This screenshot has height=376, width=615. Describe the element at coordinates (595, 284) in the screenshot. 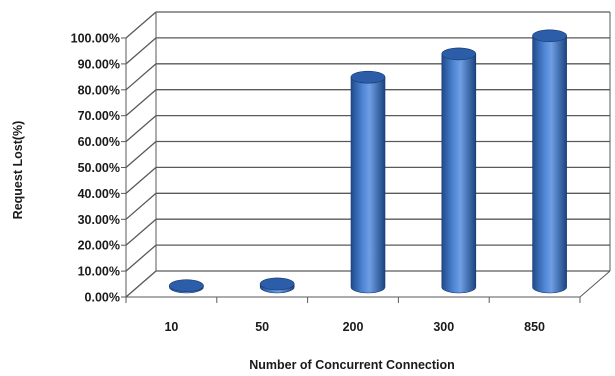

I see `floor-right-edge` at that location.